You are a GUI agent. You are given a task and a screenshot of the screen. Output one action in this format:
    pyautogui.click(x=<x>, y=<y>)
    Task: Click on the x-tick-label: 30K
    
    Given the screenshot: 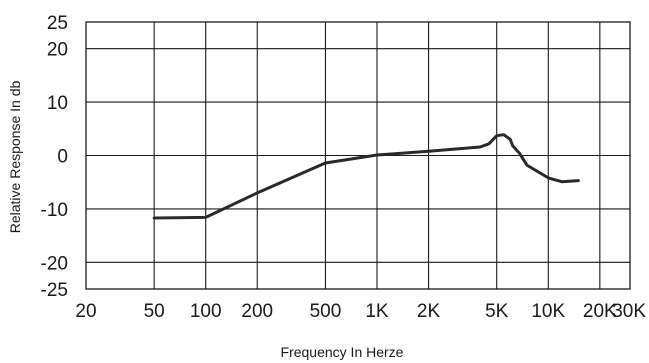 What is the action you would take?
    pyautogui.click(x=629, y=311)
    